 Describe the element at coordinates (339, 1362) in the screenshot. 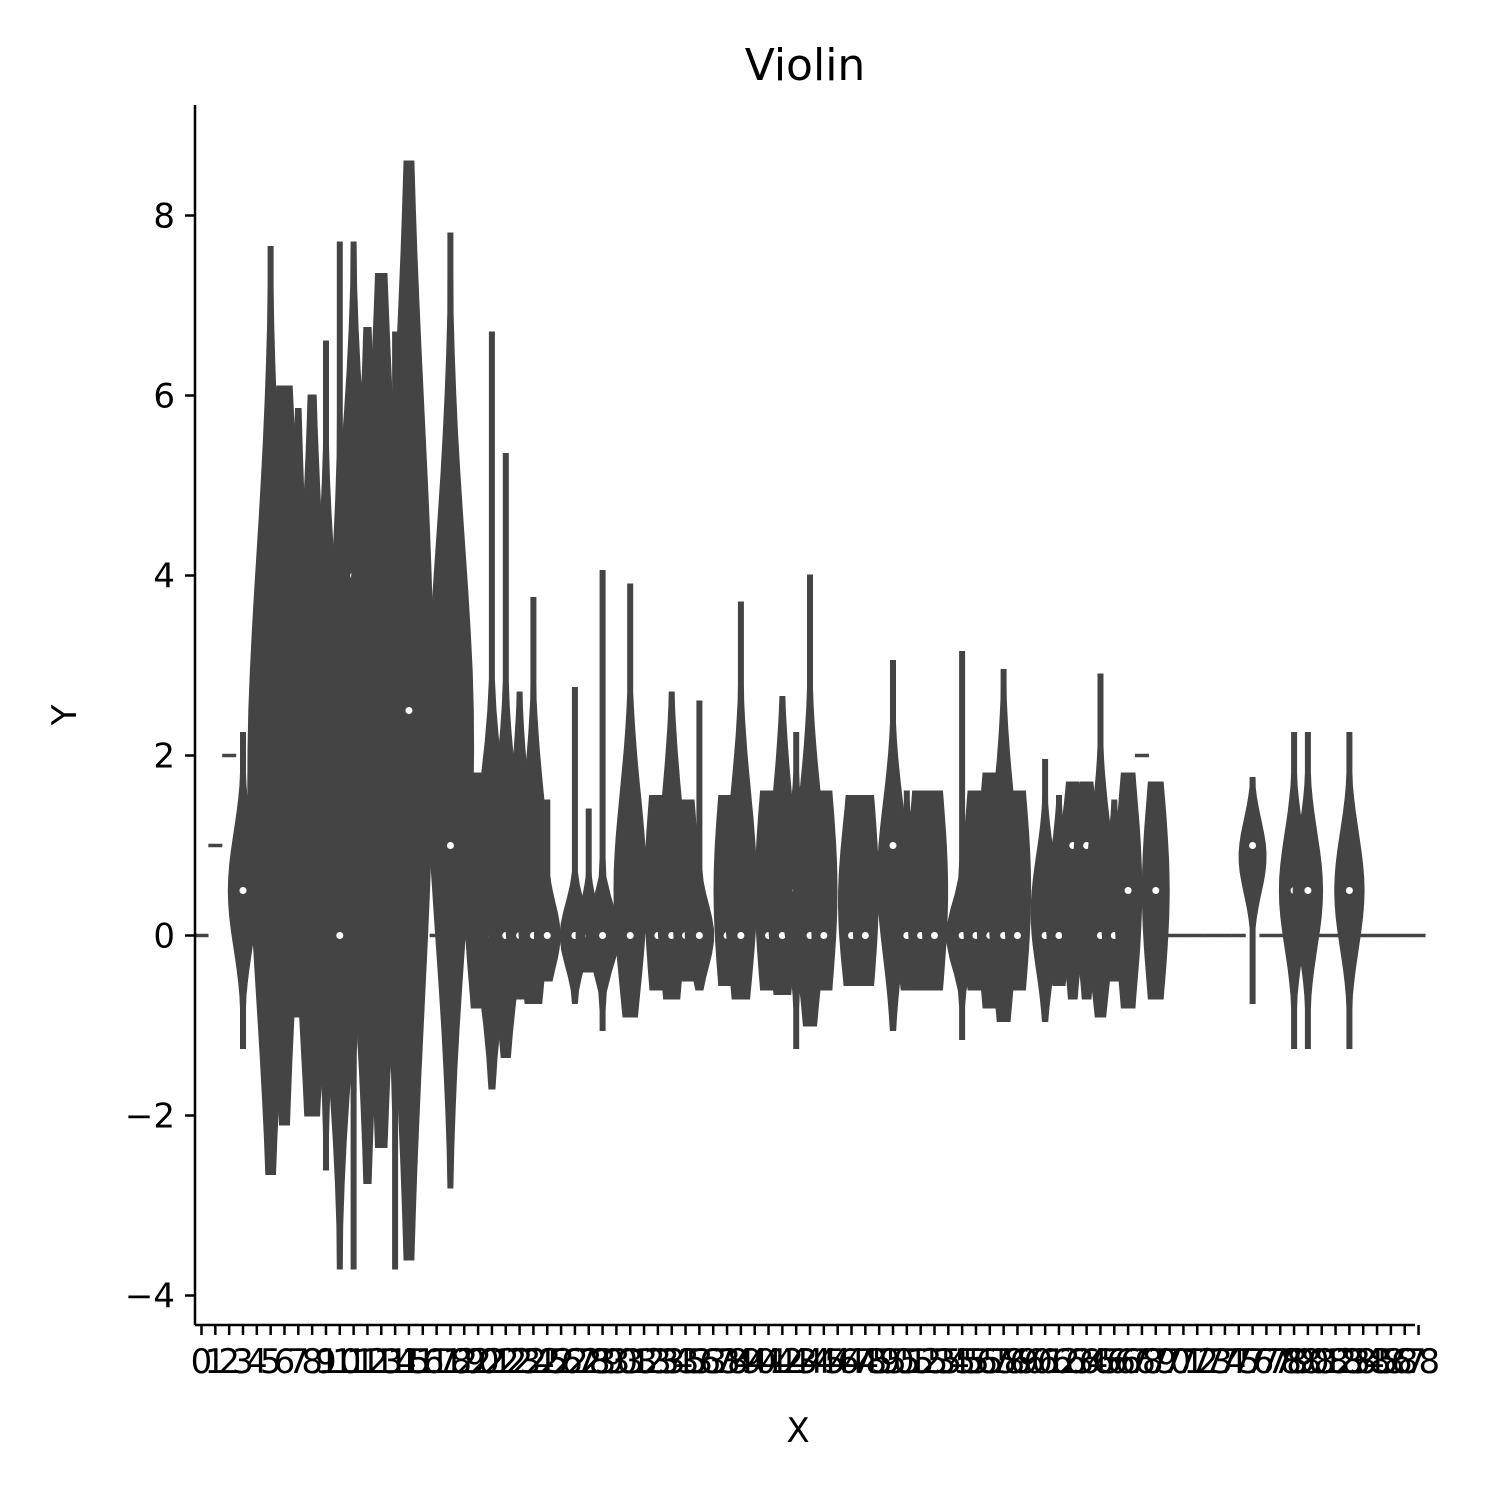

I see `x-tick-label: 10` at that location.